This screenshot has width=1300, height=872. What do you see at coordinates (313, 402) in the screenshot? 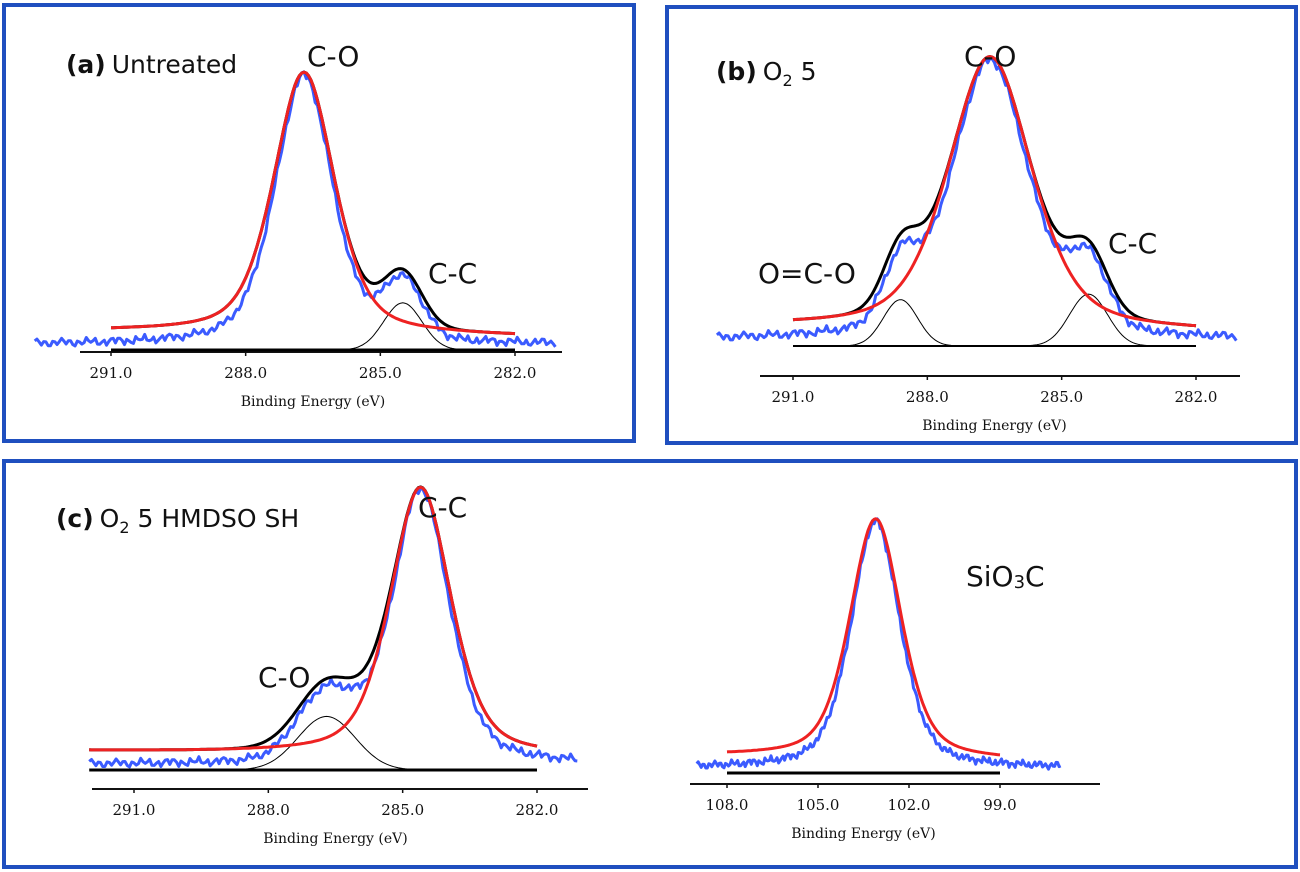
I see `x-axis-label-a: Binding Energy (eV)` at bounding box center [313, 402].